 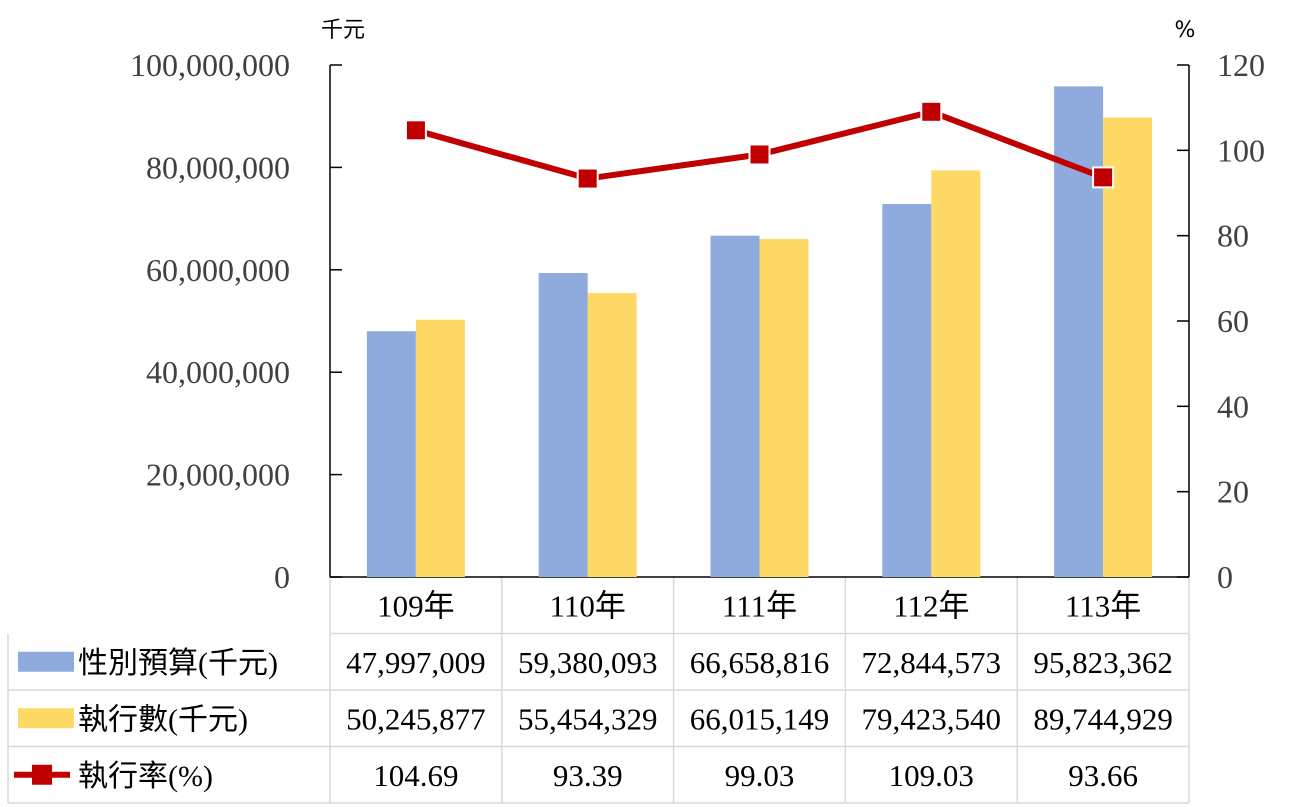 I want to click on right-axis-tick-label: 0, so click(x=1225, y=577).